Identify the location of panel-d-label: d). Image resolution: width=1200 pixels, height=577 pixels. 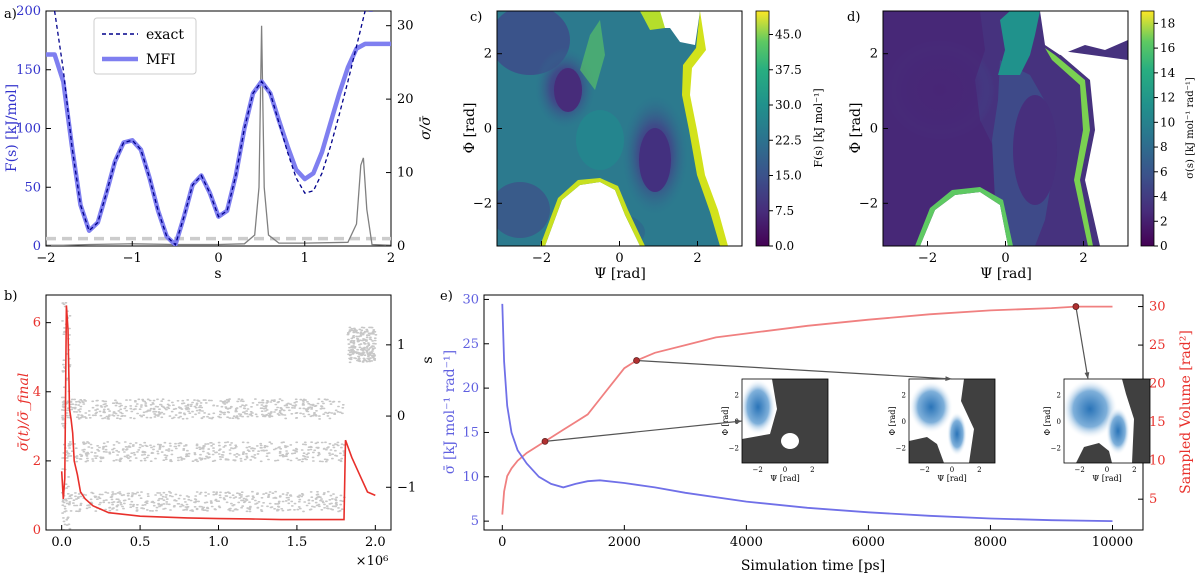
(853, 17).